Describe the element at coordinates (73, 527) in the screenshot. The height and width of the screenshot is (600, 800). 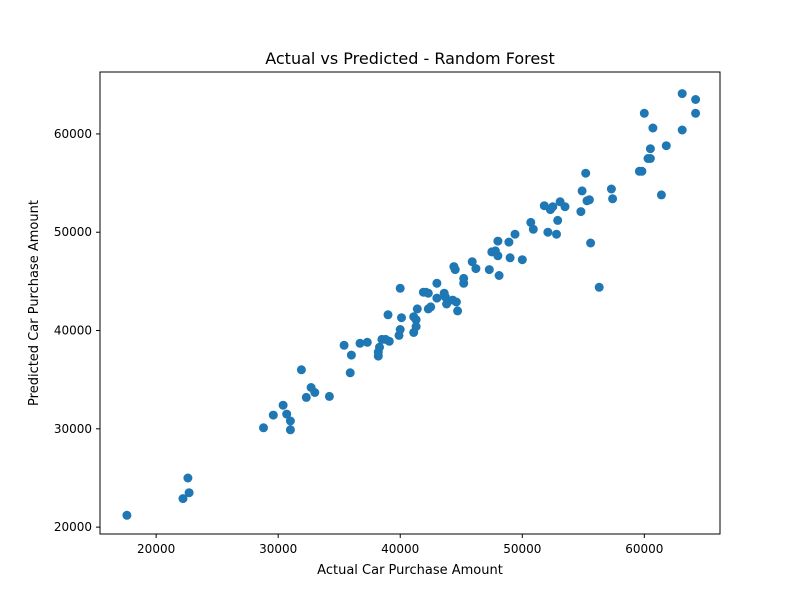
I see `y-tick-label: 20000` at that location.